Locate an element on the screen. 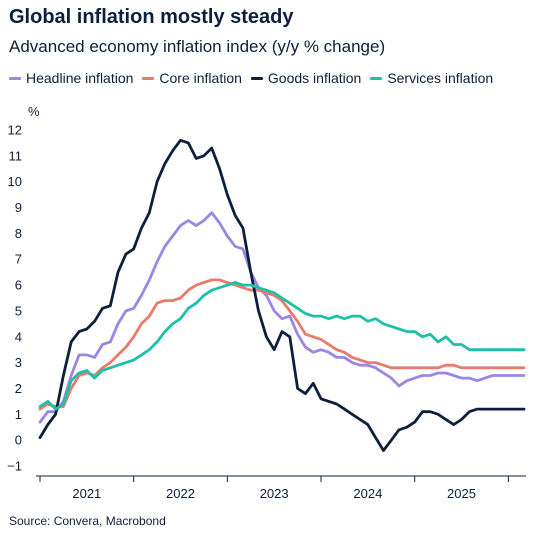 This screenshot has height=538, width=549. legend-swatch-goods is located at coordinates (256, 78).